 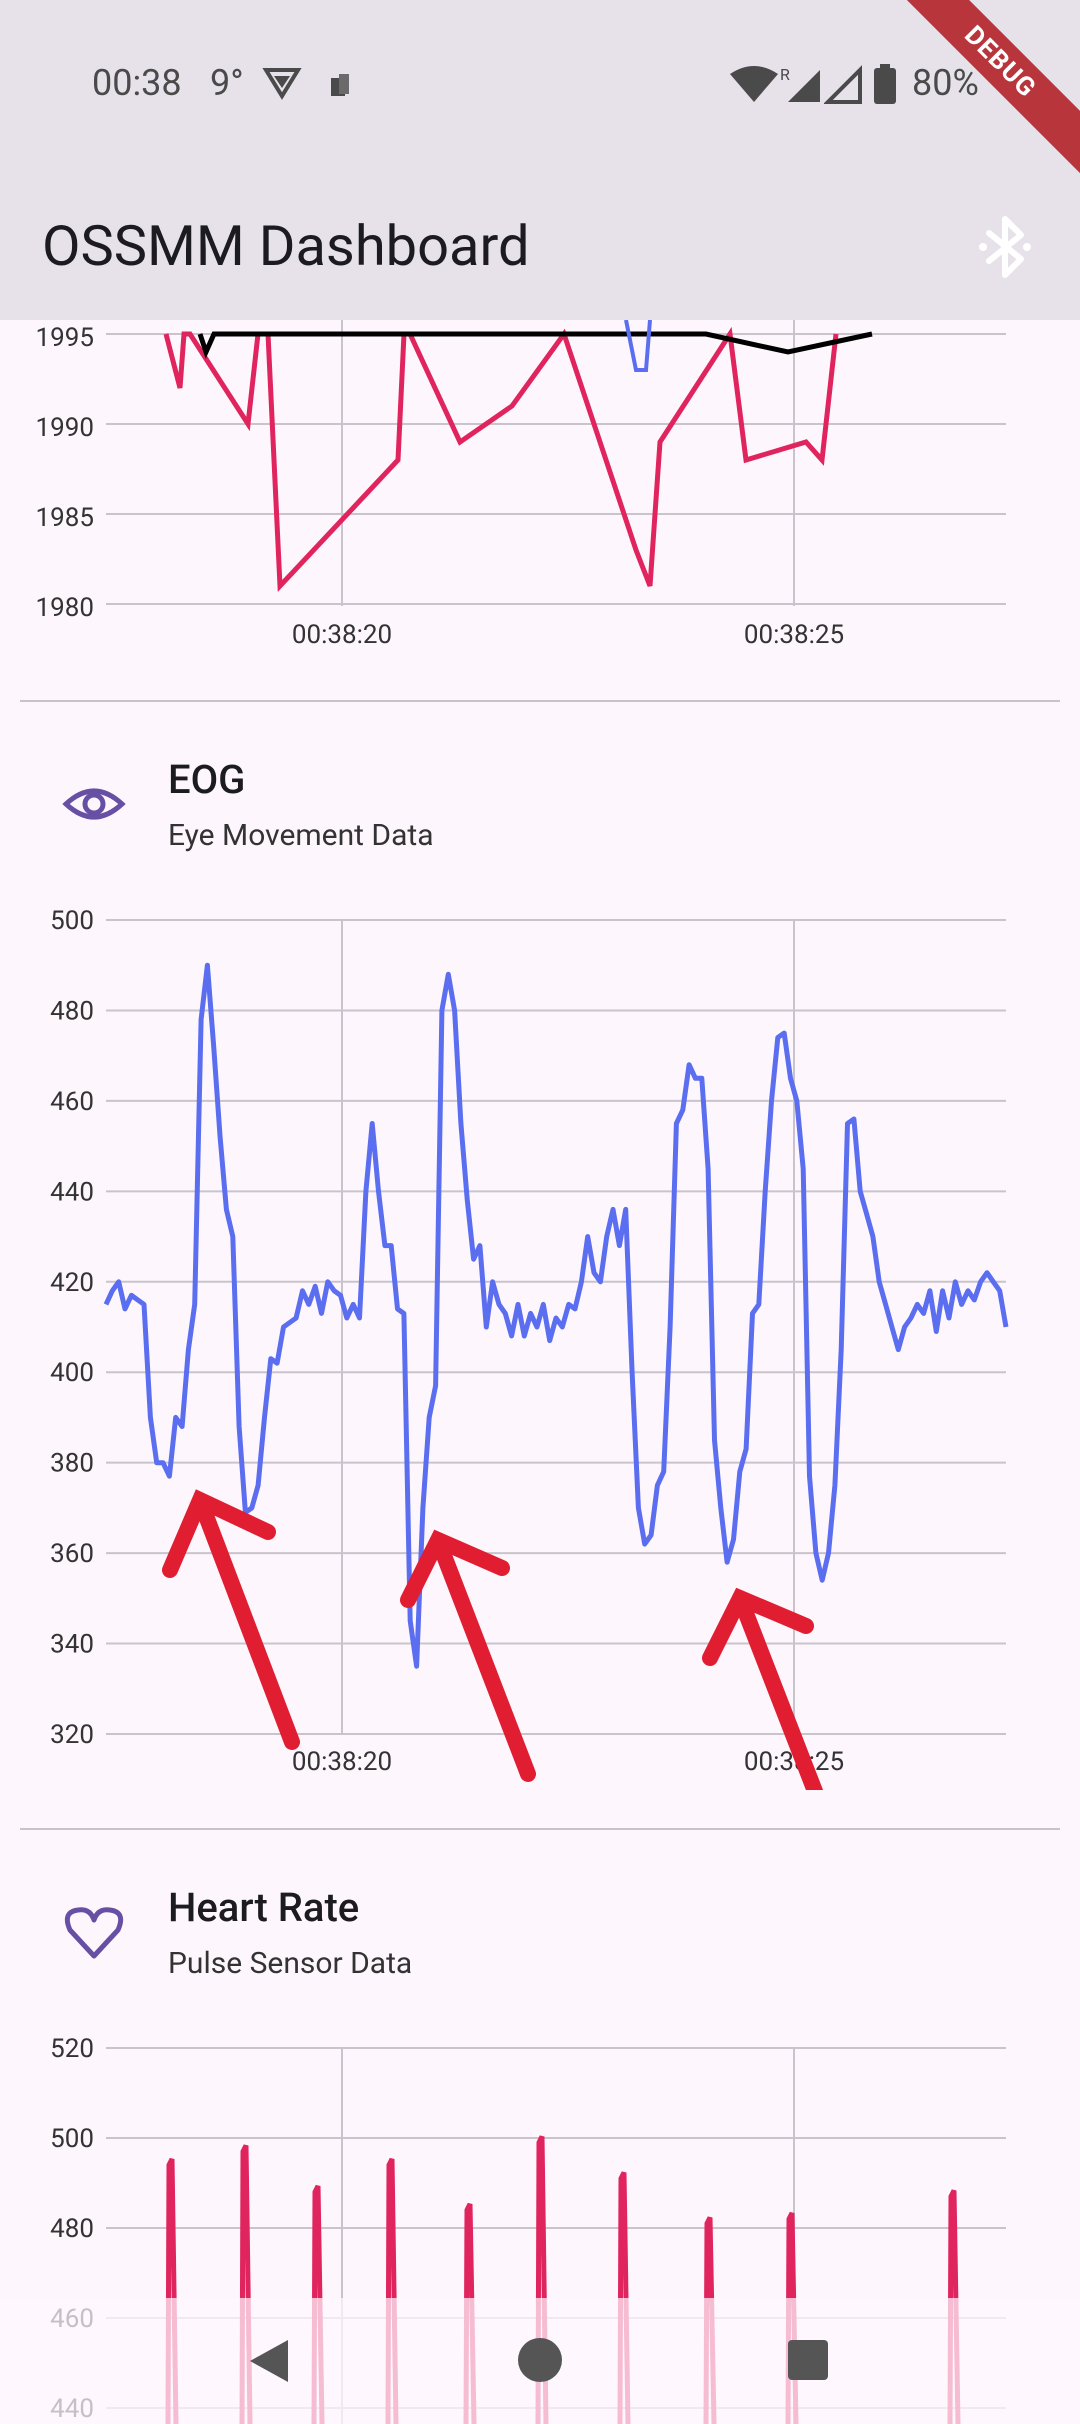 I want to click on y-tick-label: 380, so click(x=72, y=1464).